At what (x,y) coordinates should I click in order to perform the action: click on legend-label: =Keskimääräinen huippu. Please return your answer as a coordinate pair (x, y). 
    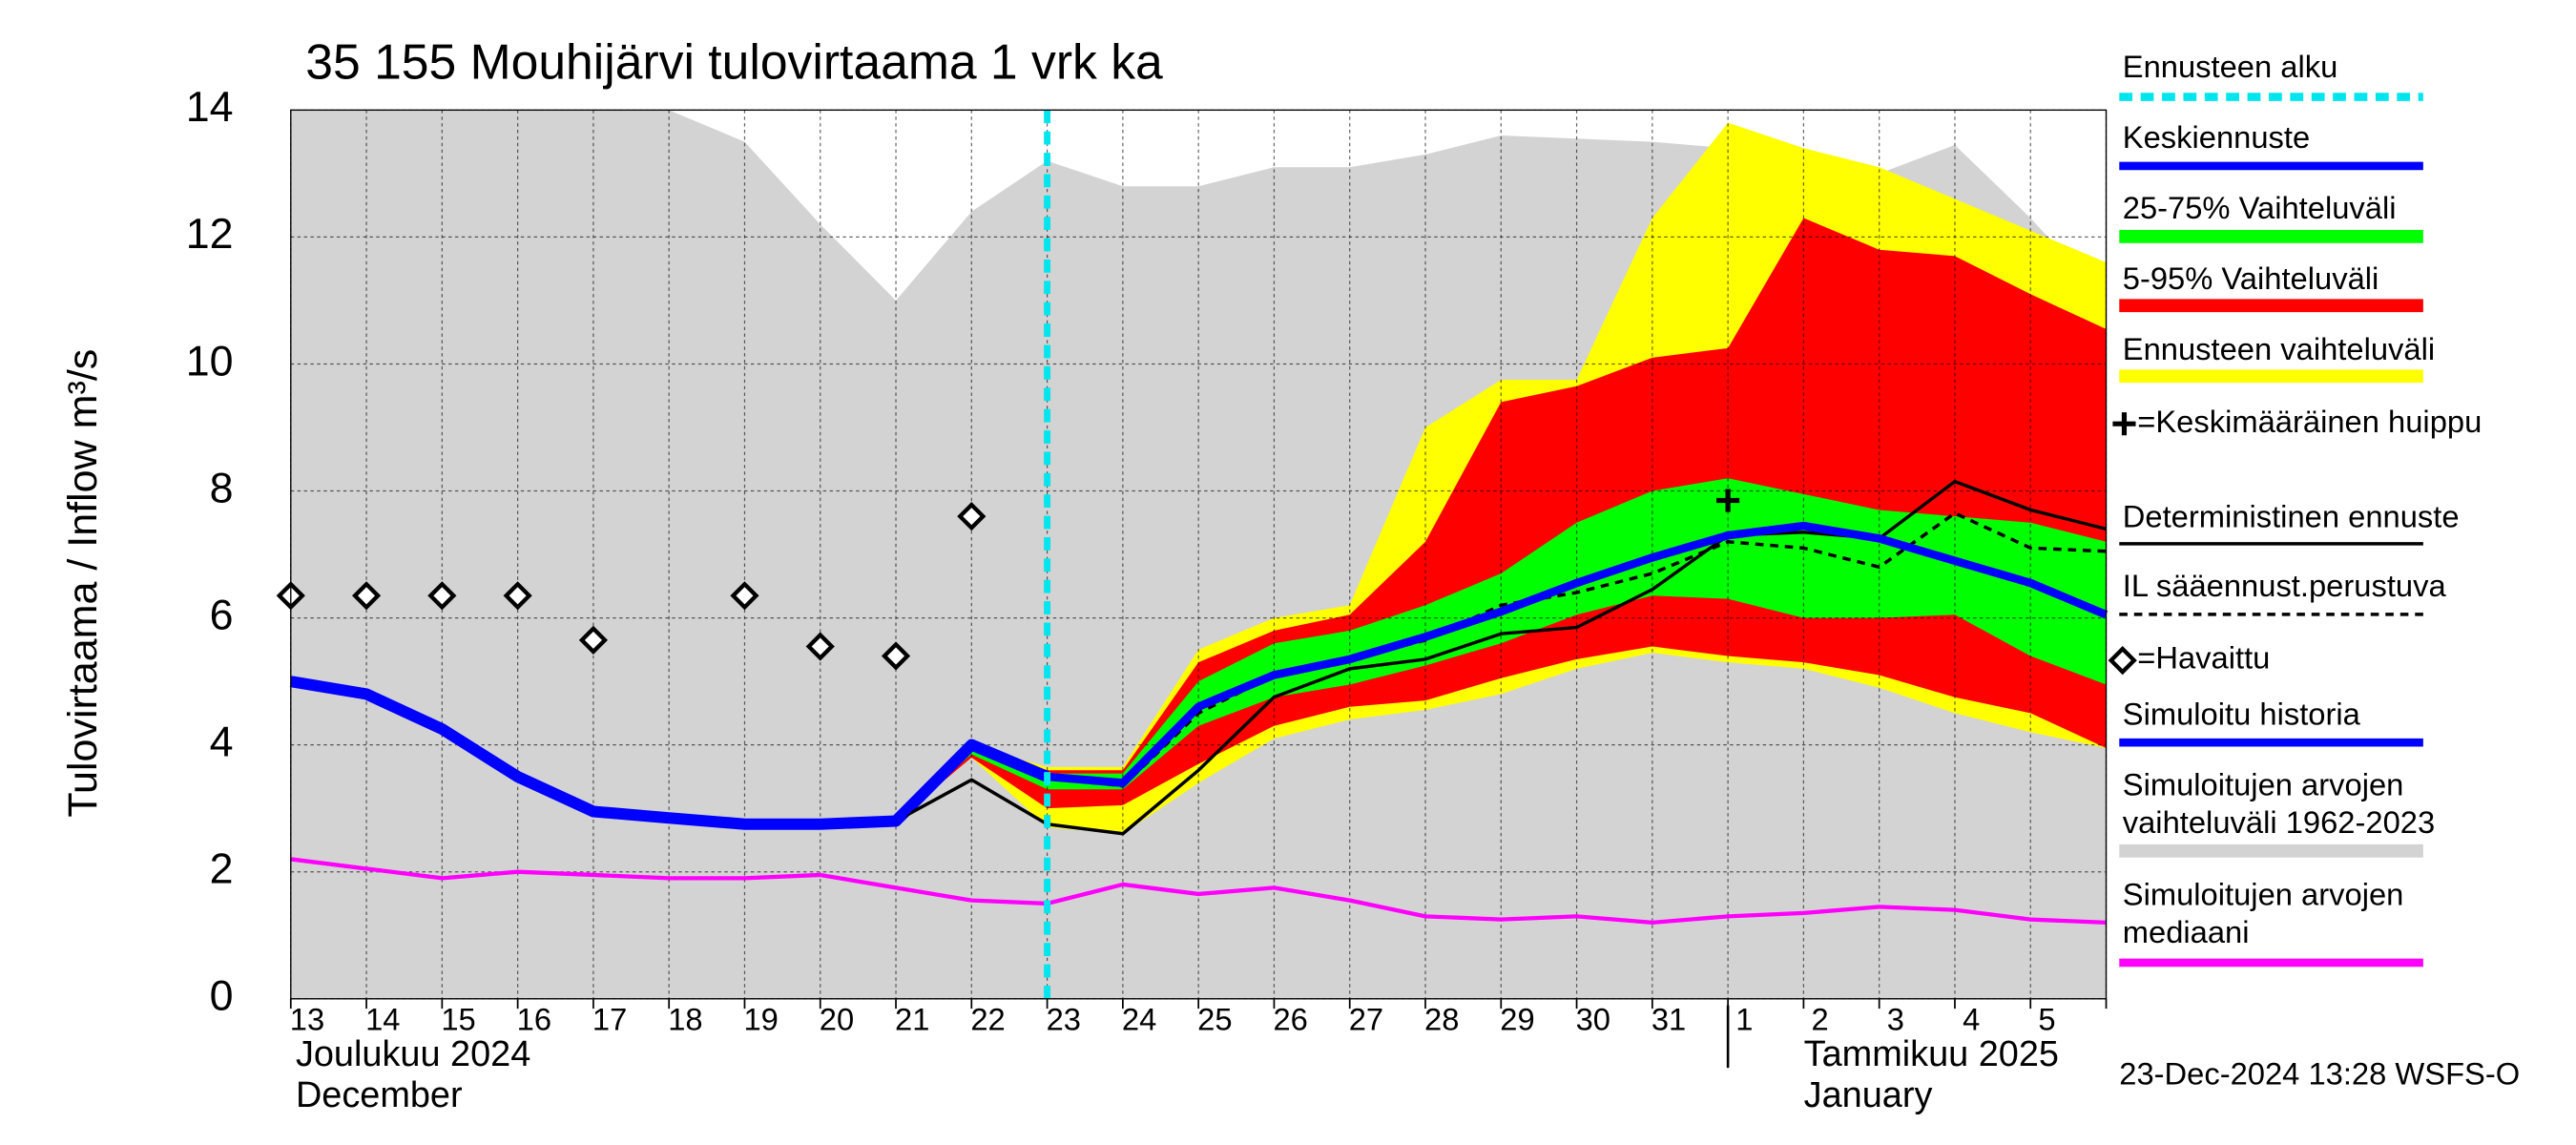
    Looking at the image, I should click on (2310, 423).